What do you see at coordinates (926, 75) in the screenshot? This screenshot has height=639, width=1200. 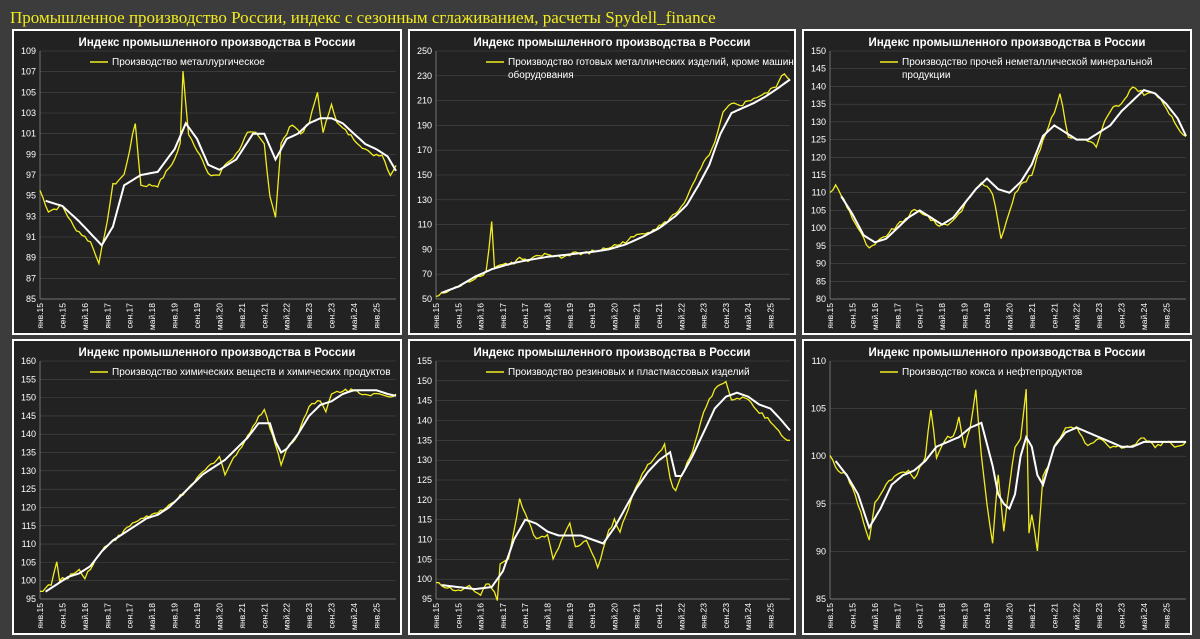 I see `legend-label: продукции` at bounding box center [926, 75].